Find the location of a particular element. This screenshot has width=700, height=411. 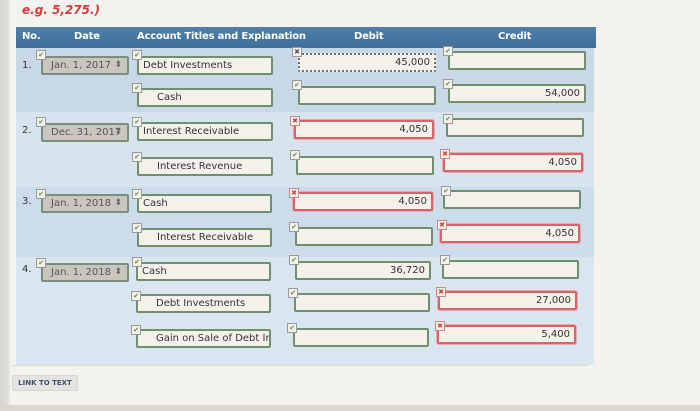

entry-number: 3. is located at coordinates (27, 201).